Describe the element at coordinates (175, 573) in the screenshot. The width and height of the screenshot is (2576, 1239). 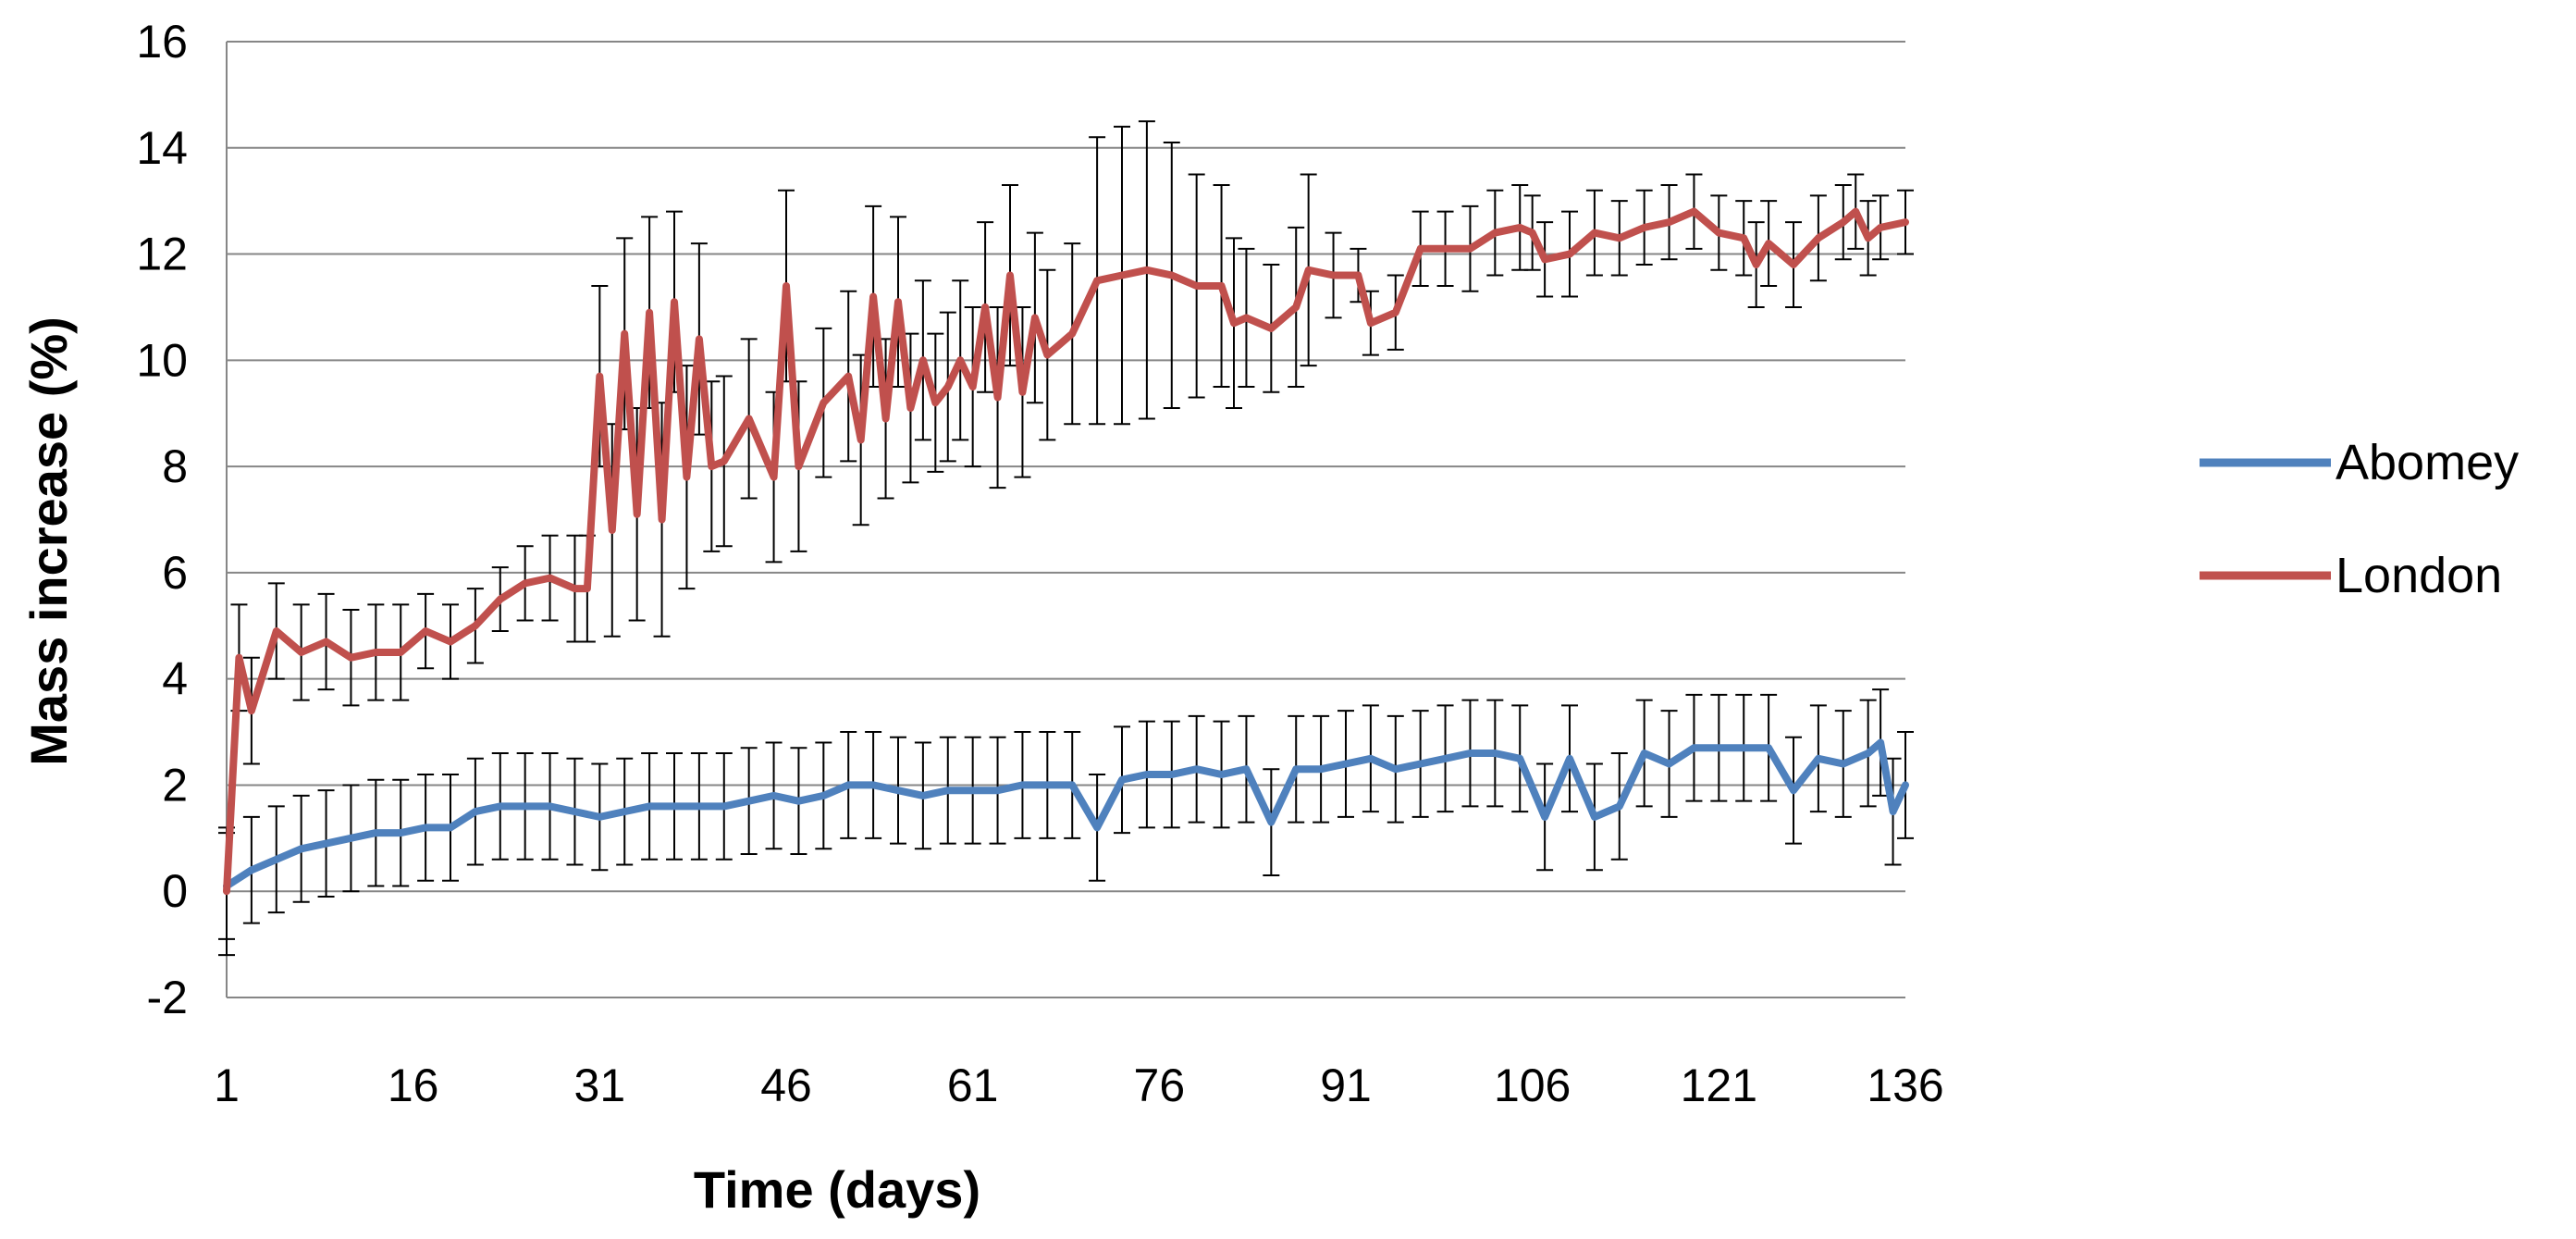
I see `y-tick-label: 6` at that location.